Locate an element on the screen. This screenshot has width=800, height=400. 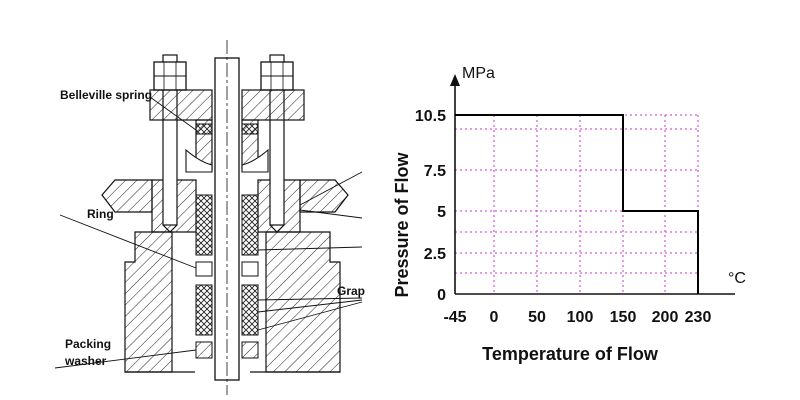
label-packing-line1: Packing is located at coordinates (88, 344).